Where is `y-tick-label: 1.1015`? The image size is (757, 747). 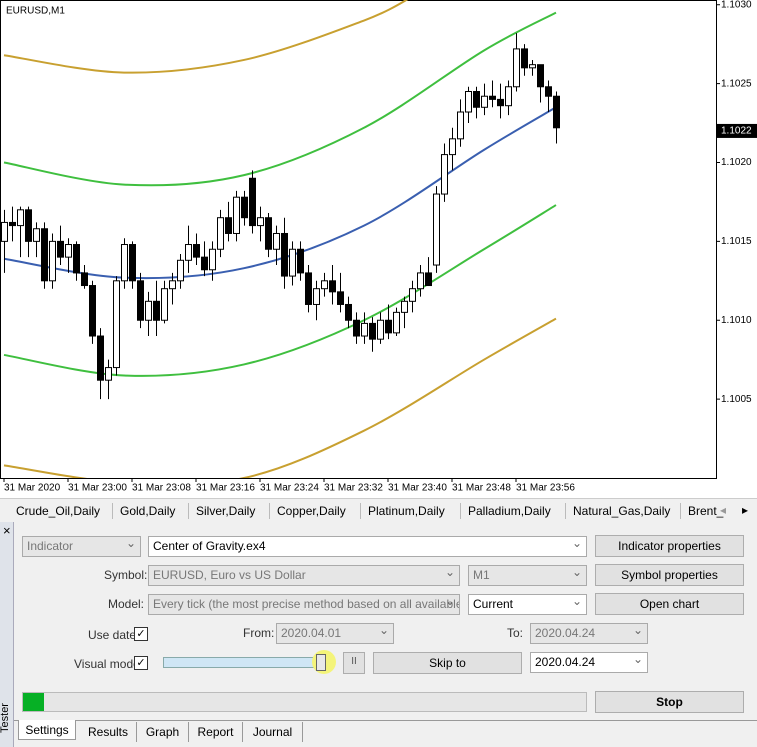 y-tick-label: 1.1015 is located at coordinates (736, 241).